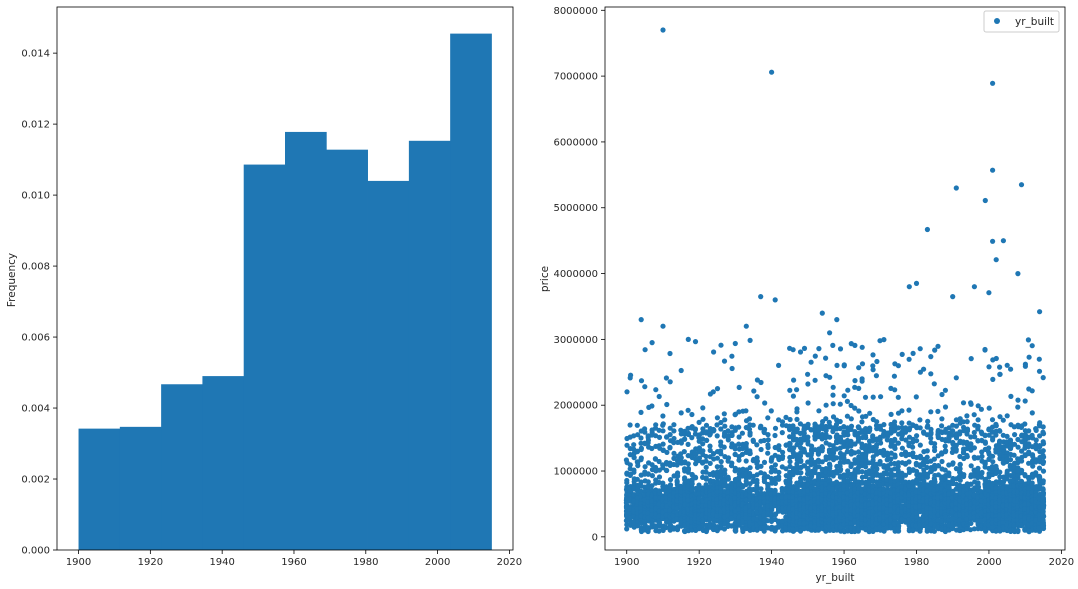  I want to click on histogram-y-tick-label: 0.006, so click(35, 338).